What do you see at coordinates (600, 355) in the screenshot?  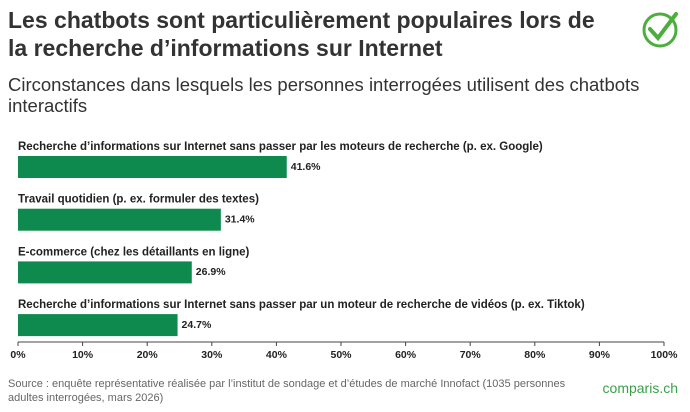 I see `x-tick-label: 90%` at bounding box center [600, 355].